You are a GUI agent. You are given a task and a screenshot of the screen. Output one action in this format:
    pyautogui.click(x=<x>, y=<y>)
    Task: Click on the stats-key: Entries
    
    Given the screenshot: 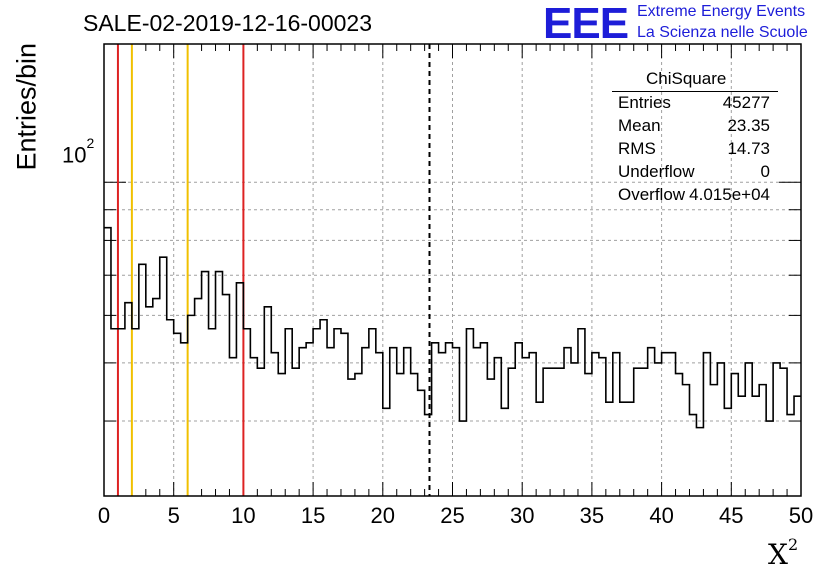 What is the action you would take?
    pyautogui.click(x=644, y=102)
    